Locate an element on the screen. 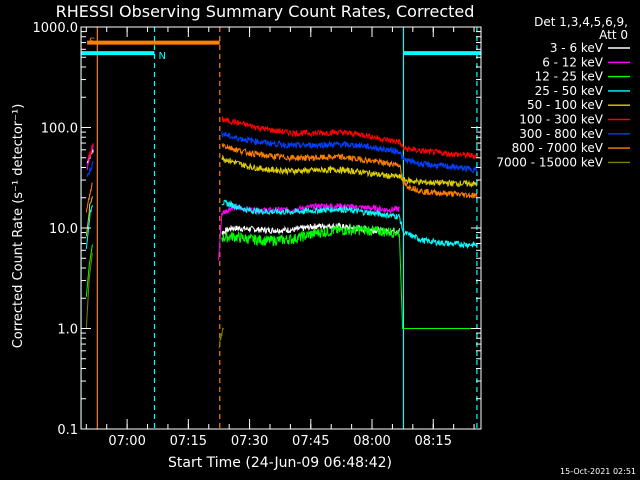  y-tick-label: 1000.0 is located at coordinates (56, 28).